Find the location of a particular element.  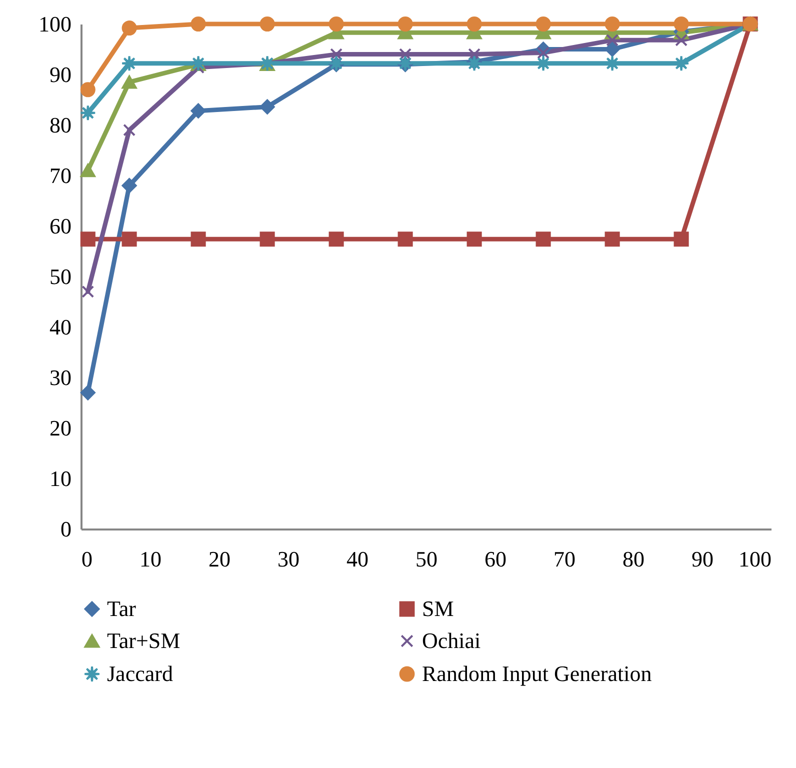

y-tick-label: 0 is located at coordinates (66, 529).